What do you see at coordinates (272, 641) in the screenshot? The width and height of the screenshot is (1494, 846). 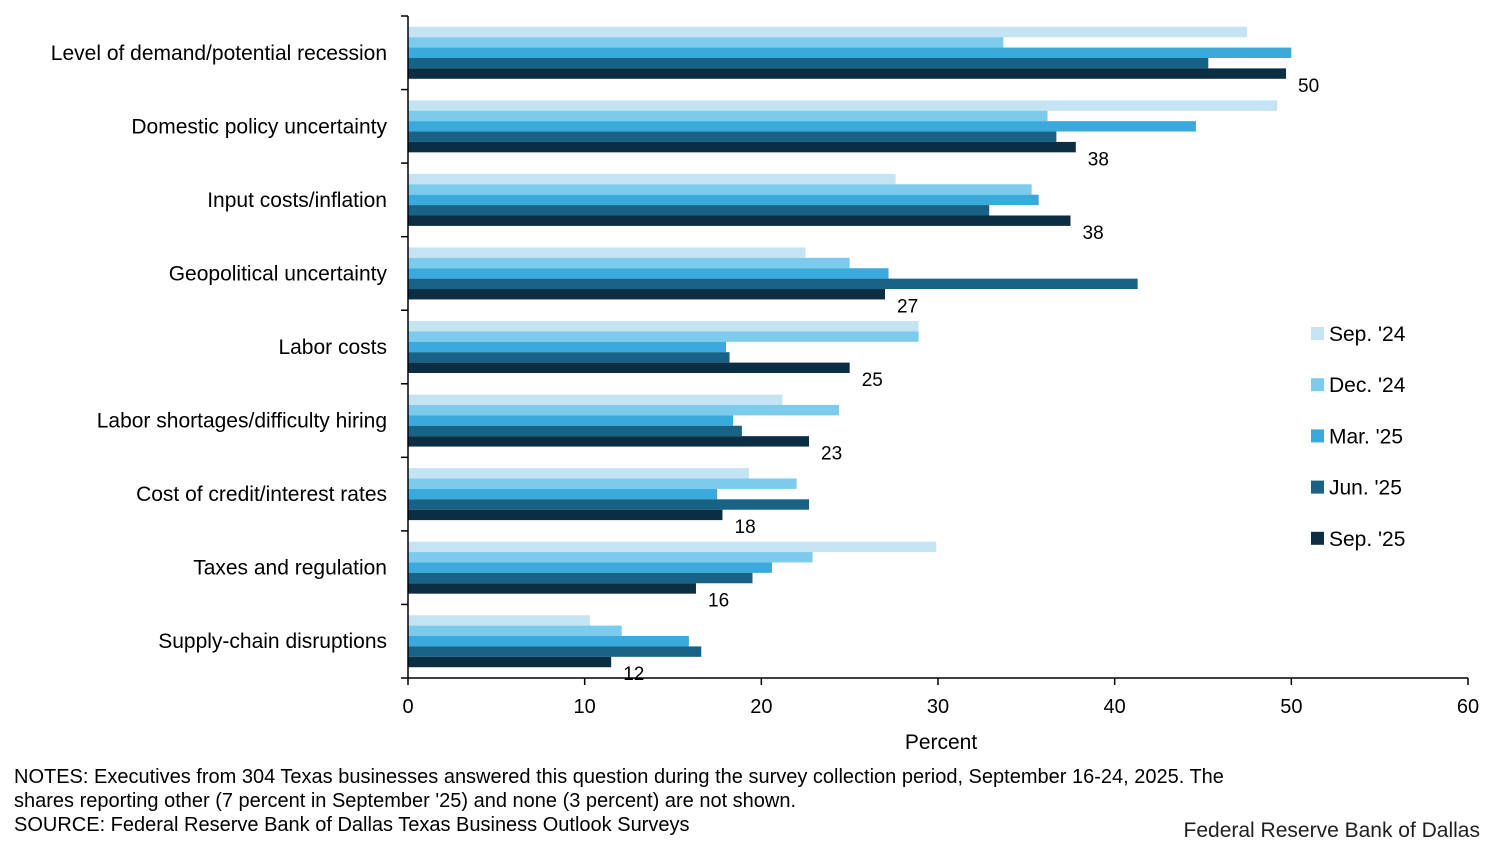 I see `category-label: Supply-chain disruptions` at bounding box center [272, 641].